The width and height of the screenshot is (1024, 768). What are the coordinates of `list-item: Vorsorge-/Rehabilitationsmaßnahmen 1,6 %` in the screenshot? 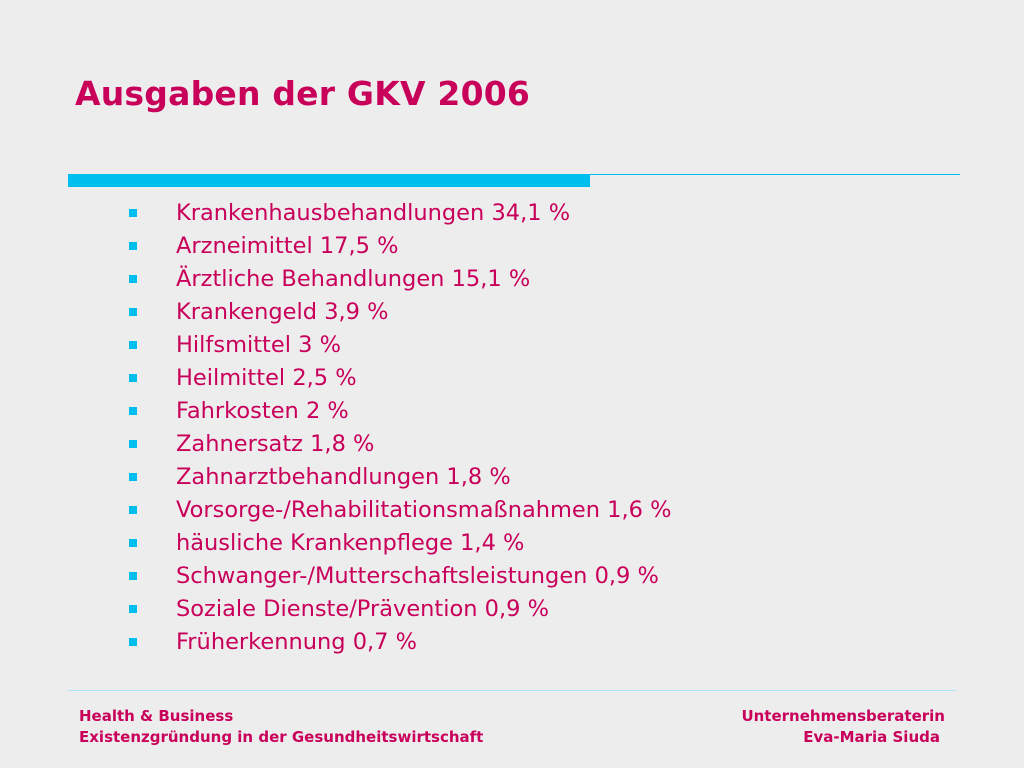 It's located at (398, 510).